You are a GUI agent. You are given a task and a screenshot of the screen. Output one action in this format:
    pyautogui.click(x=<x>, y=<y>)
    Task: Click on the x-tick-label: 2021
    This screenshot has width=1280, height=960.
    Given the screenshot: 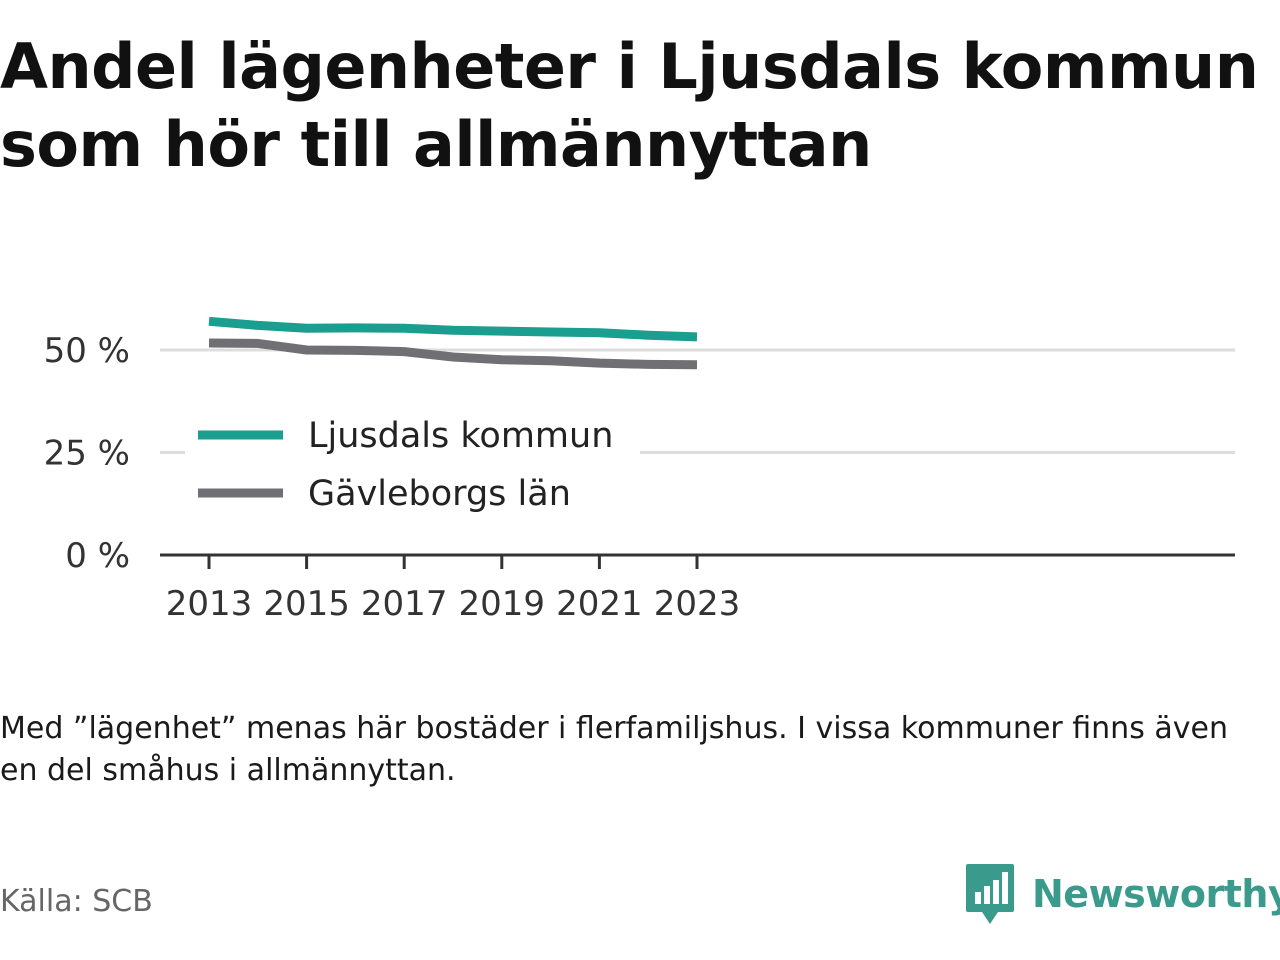 What is the action you would take?
    pyautogui.click(x=599, y=604)
    